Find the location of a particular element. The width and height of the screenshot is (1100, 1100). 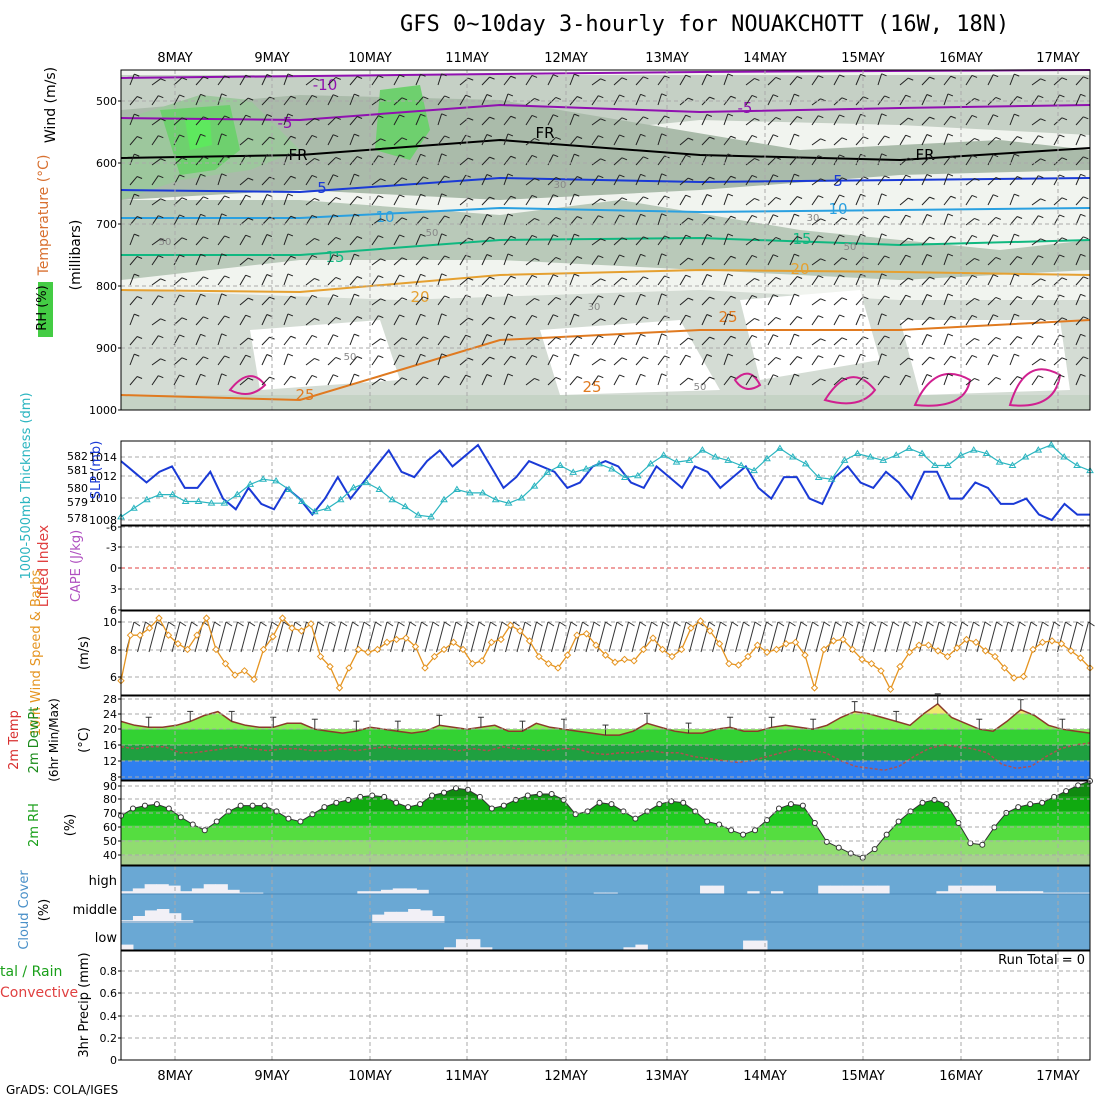

label-temp-unit: (°C) is located at coordinates (84, 740).